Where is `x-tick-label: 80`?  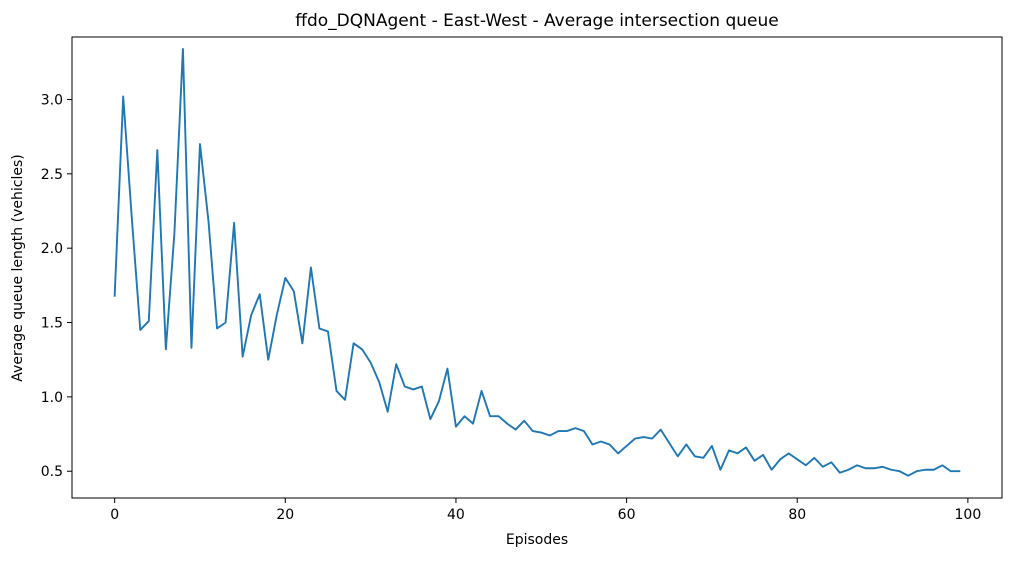 x-tick-label: 80 is located at coordinates (797, 515).